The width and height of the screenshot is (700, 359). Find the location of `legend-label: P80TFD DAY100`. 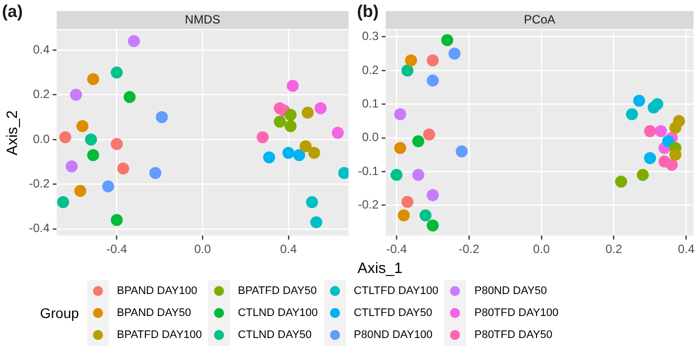

legend-label: P80TFD DAY100 is located at coordinates (516, 313).